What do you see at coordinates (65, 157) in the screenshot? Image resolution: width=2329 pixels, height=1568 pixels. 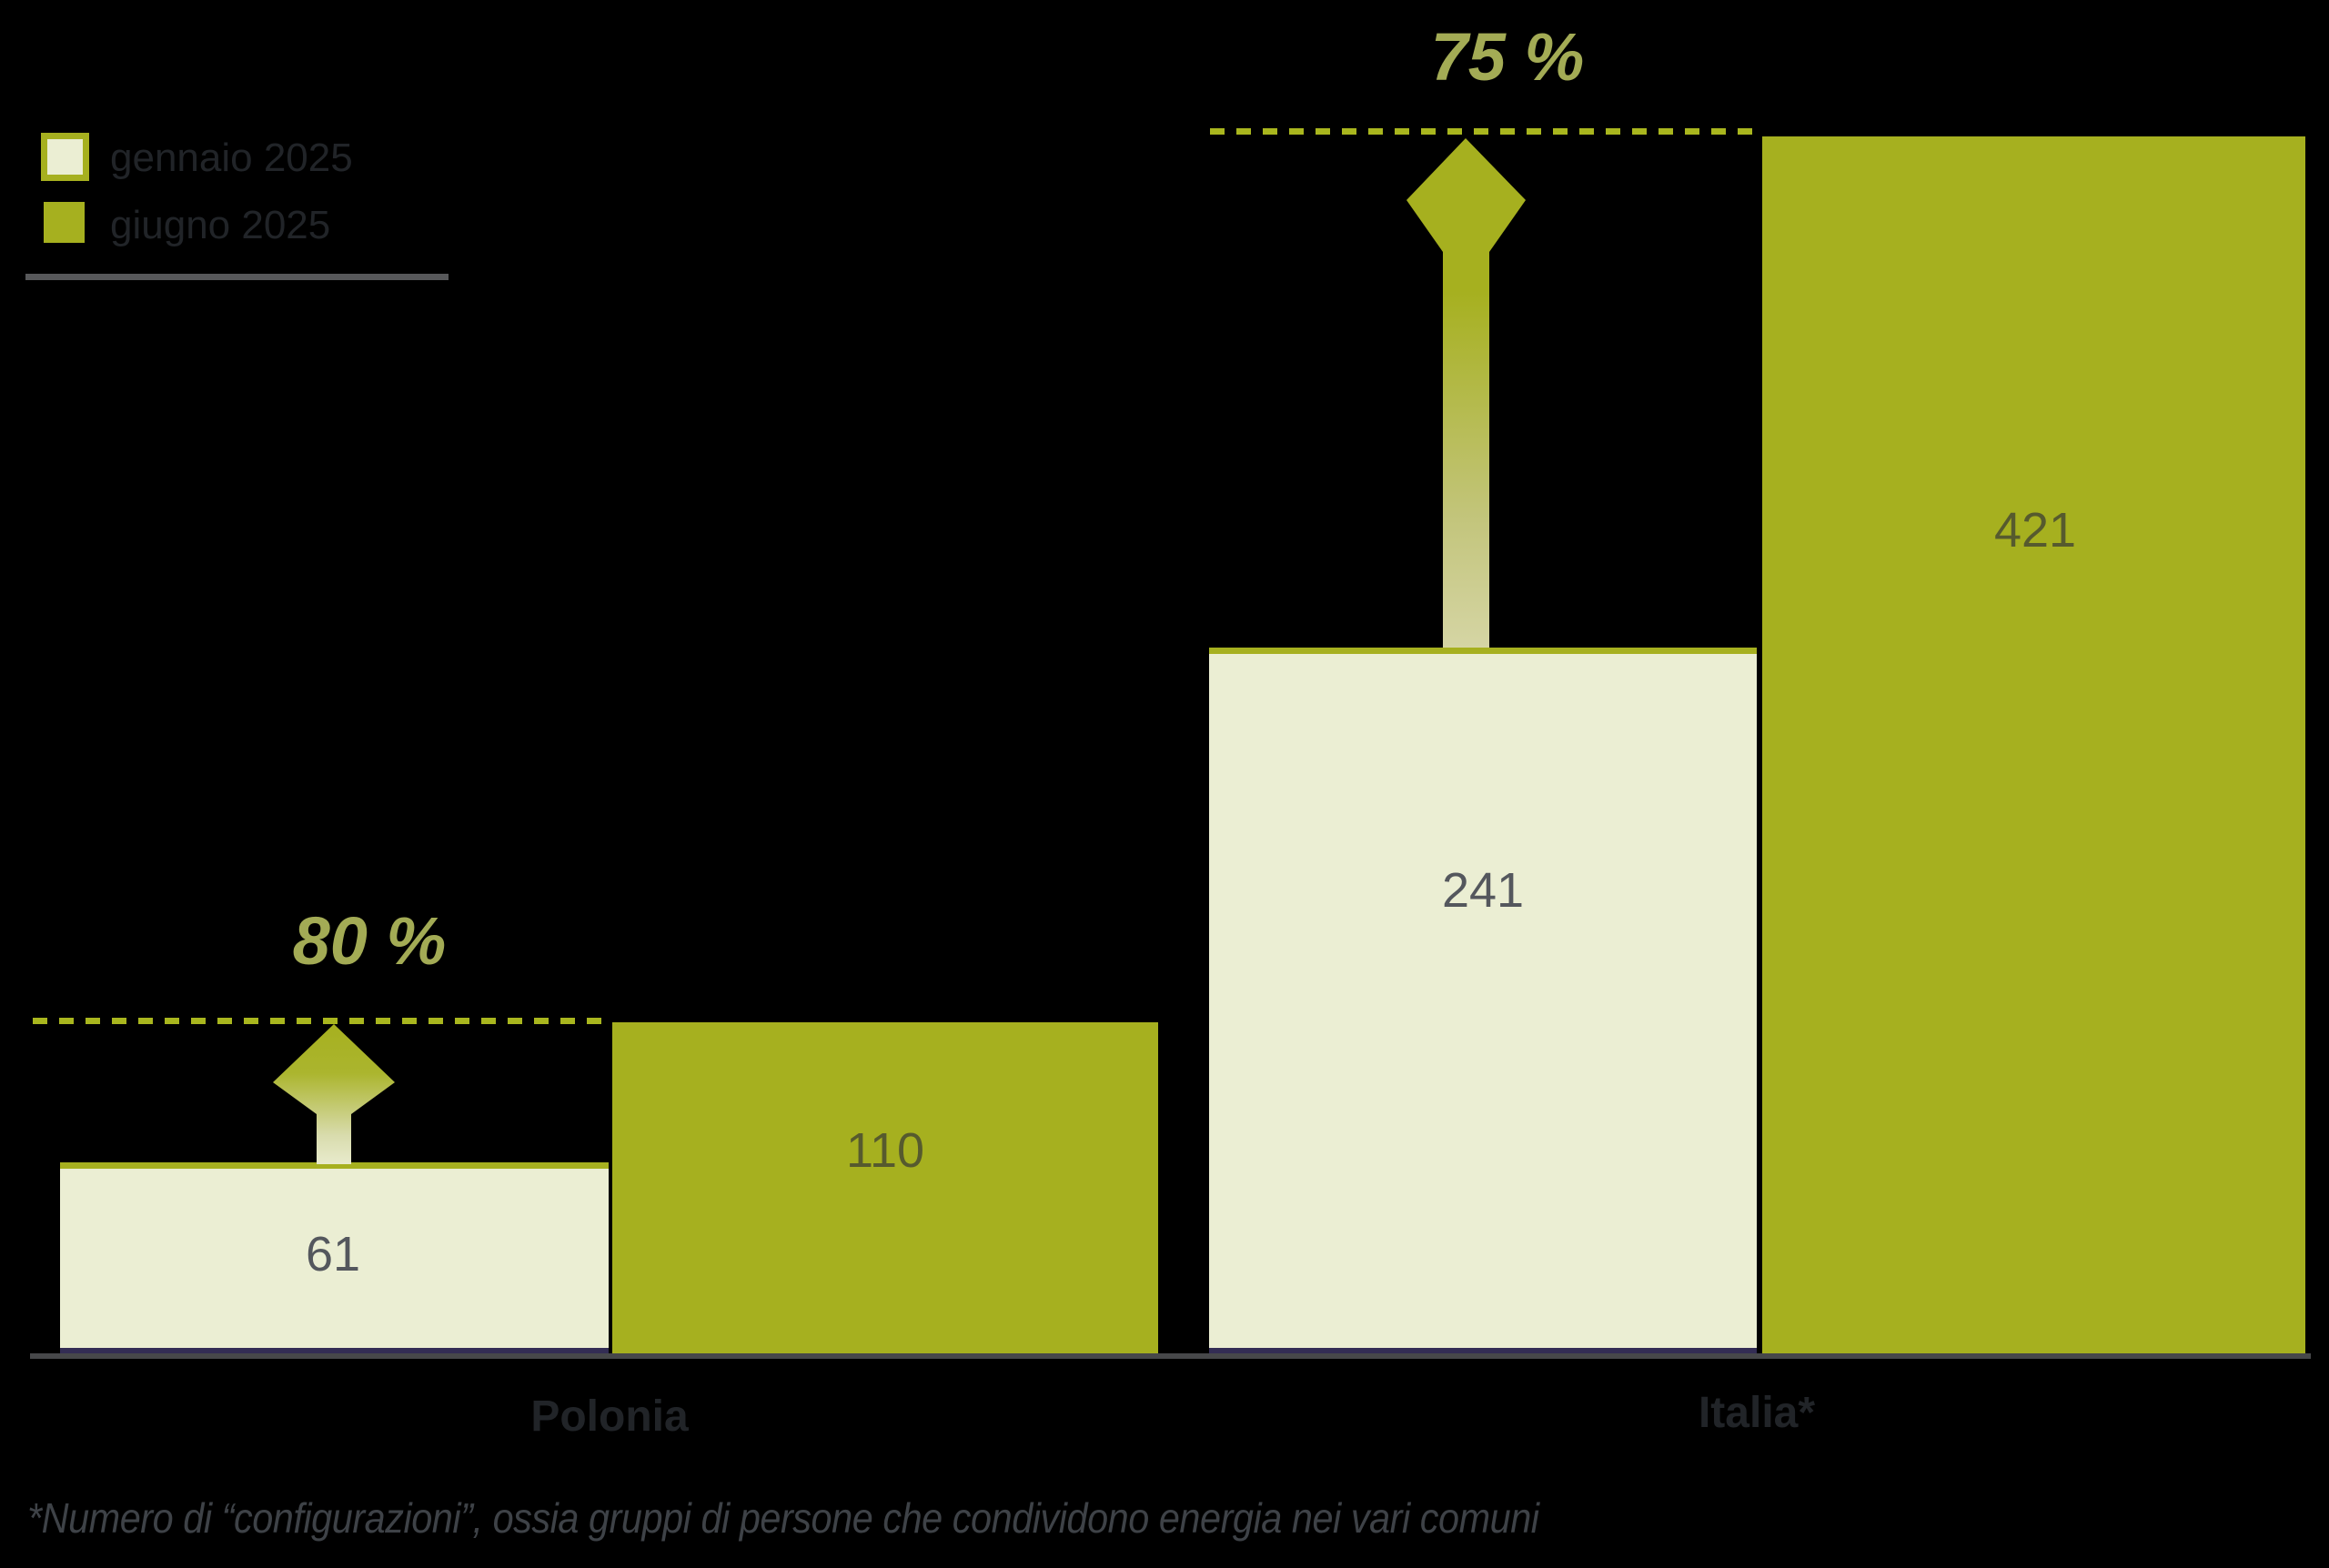 I see `legend-swatch-gennaio` at bounding box center [65, 157].